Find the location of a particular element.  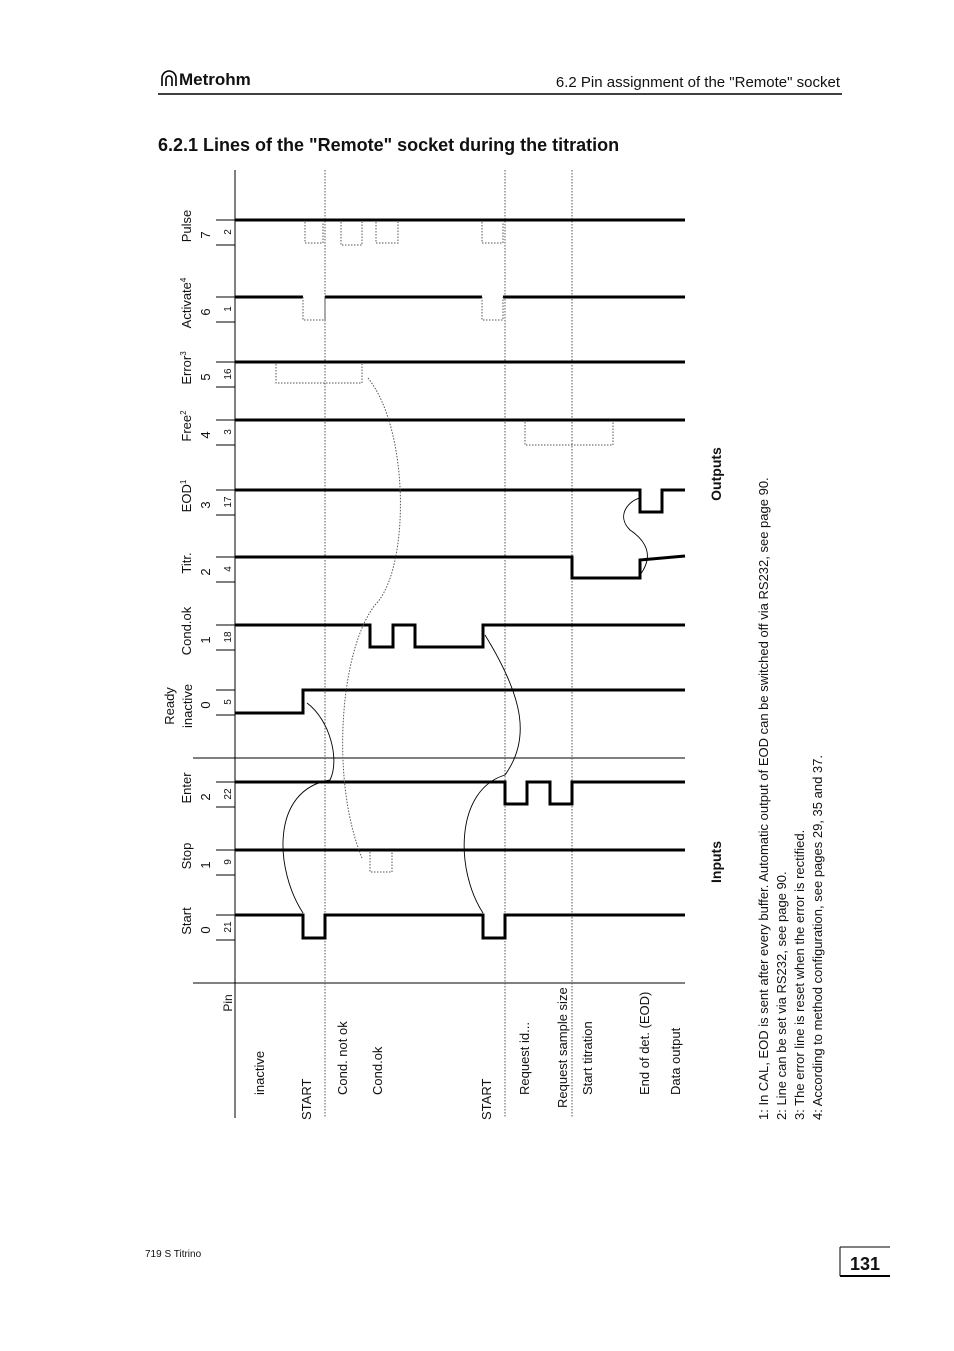

event-label: inactive is located at coordinates (259, 1073).